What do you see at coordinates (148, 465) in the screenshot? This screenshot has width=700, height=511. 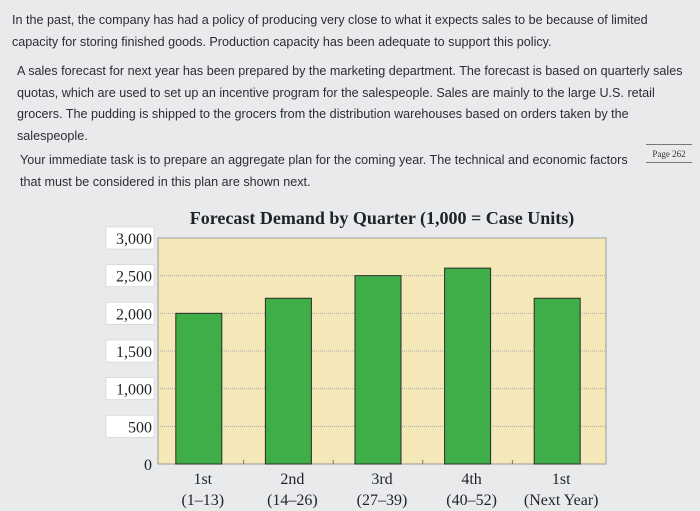 I see `y-tick-label: 0` at bounding box center [148, 465].